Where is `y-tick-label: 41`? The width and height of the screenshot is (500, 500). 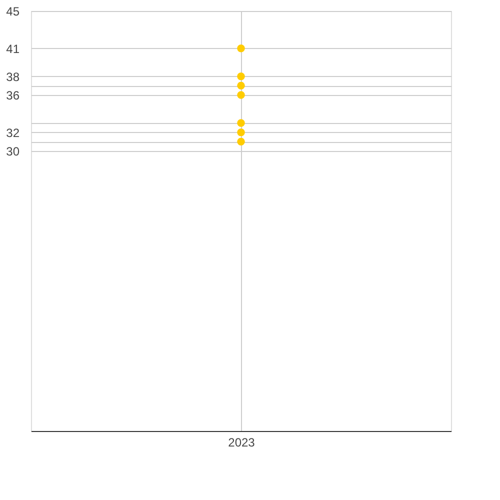 y-tick-label: 41 is located at coordinates (13, 49).